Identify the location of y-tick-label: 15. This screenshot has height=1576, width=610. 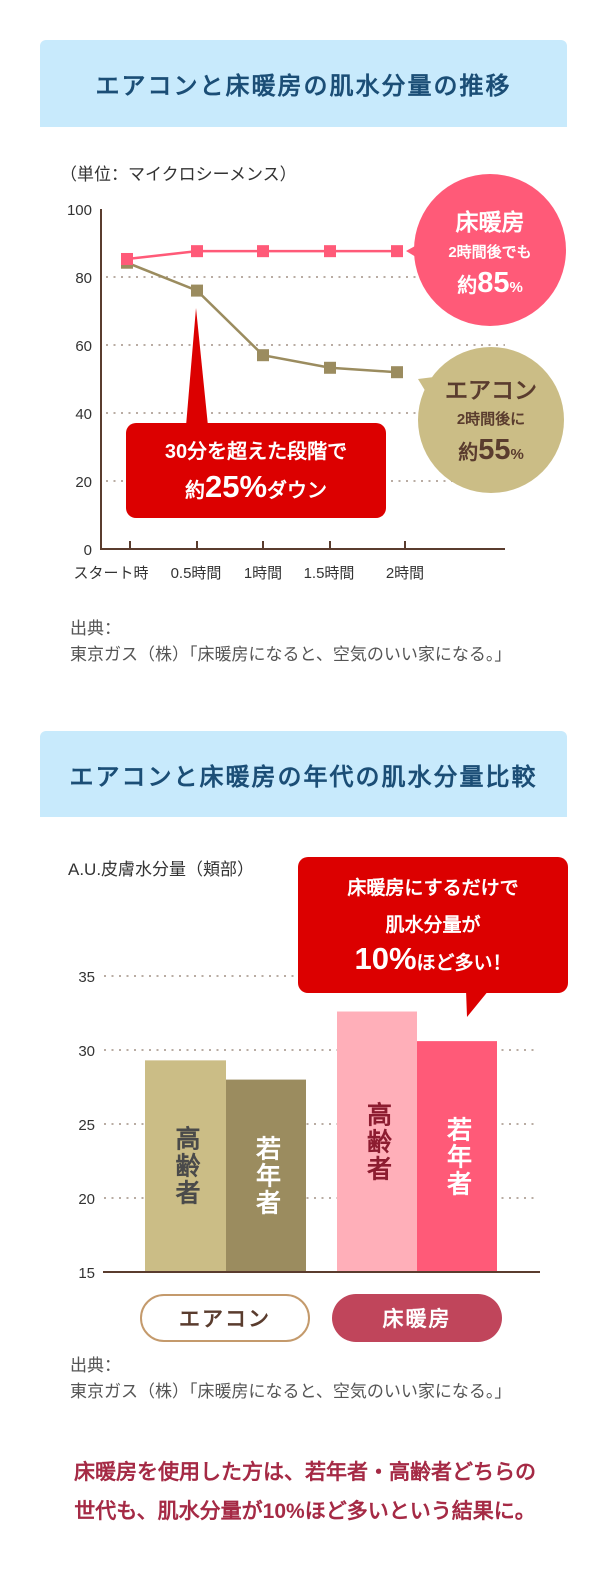
(86, 1273).